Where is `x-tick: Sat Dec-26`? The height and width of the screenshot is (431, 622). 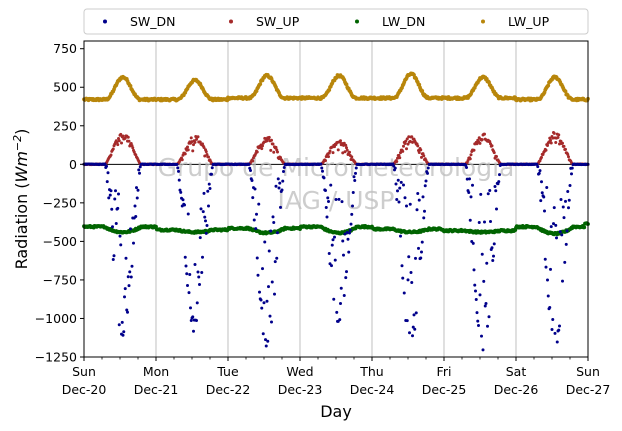
x-tick: Sat Dec-26 is located at coordinates (516, 377).